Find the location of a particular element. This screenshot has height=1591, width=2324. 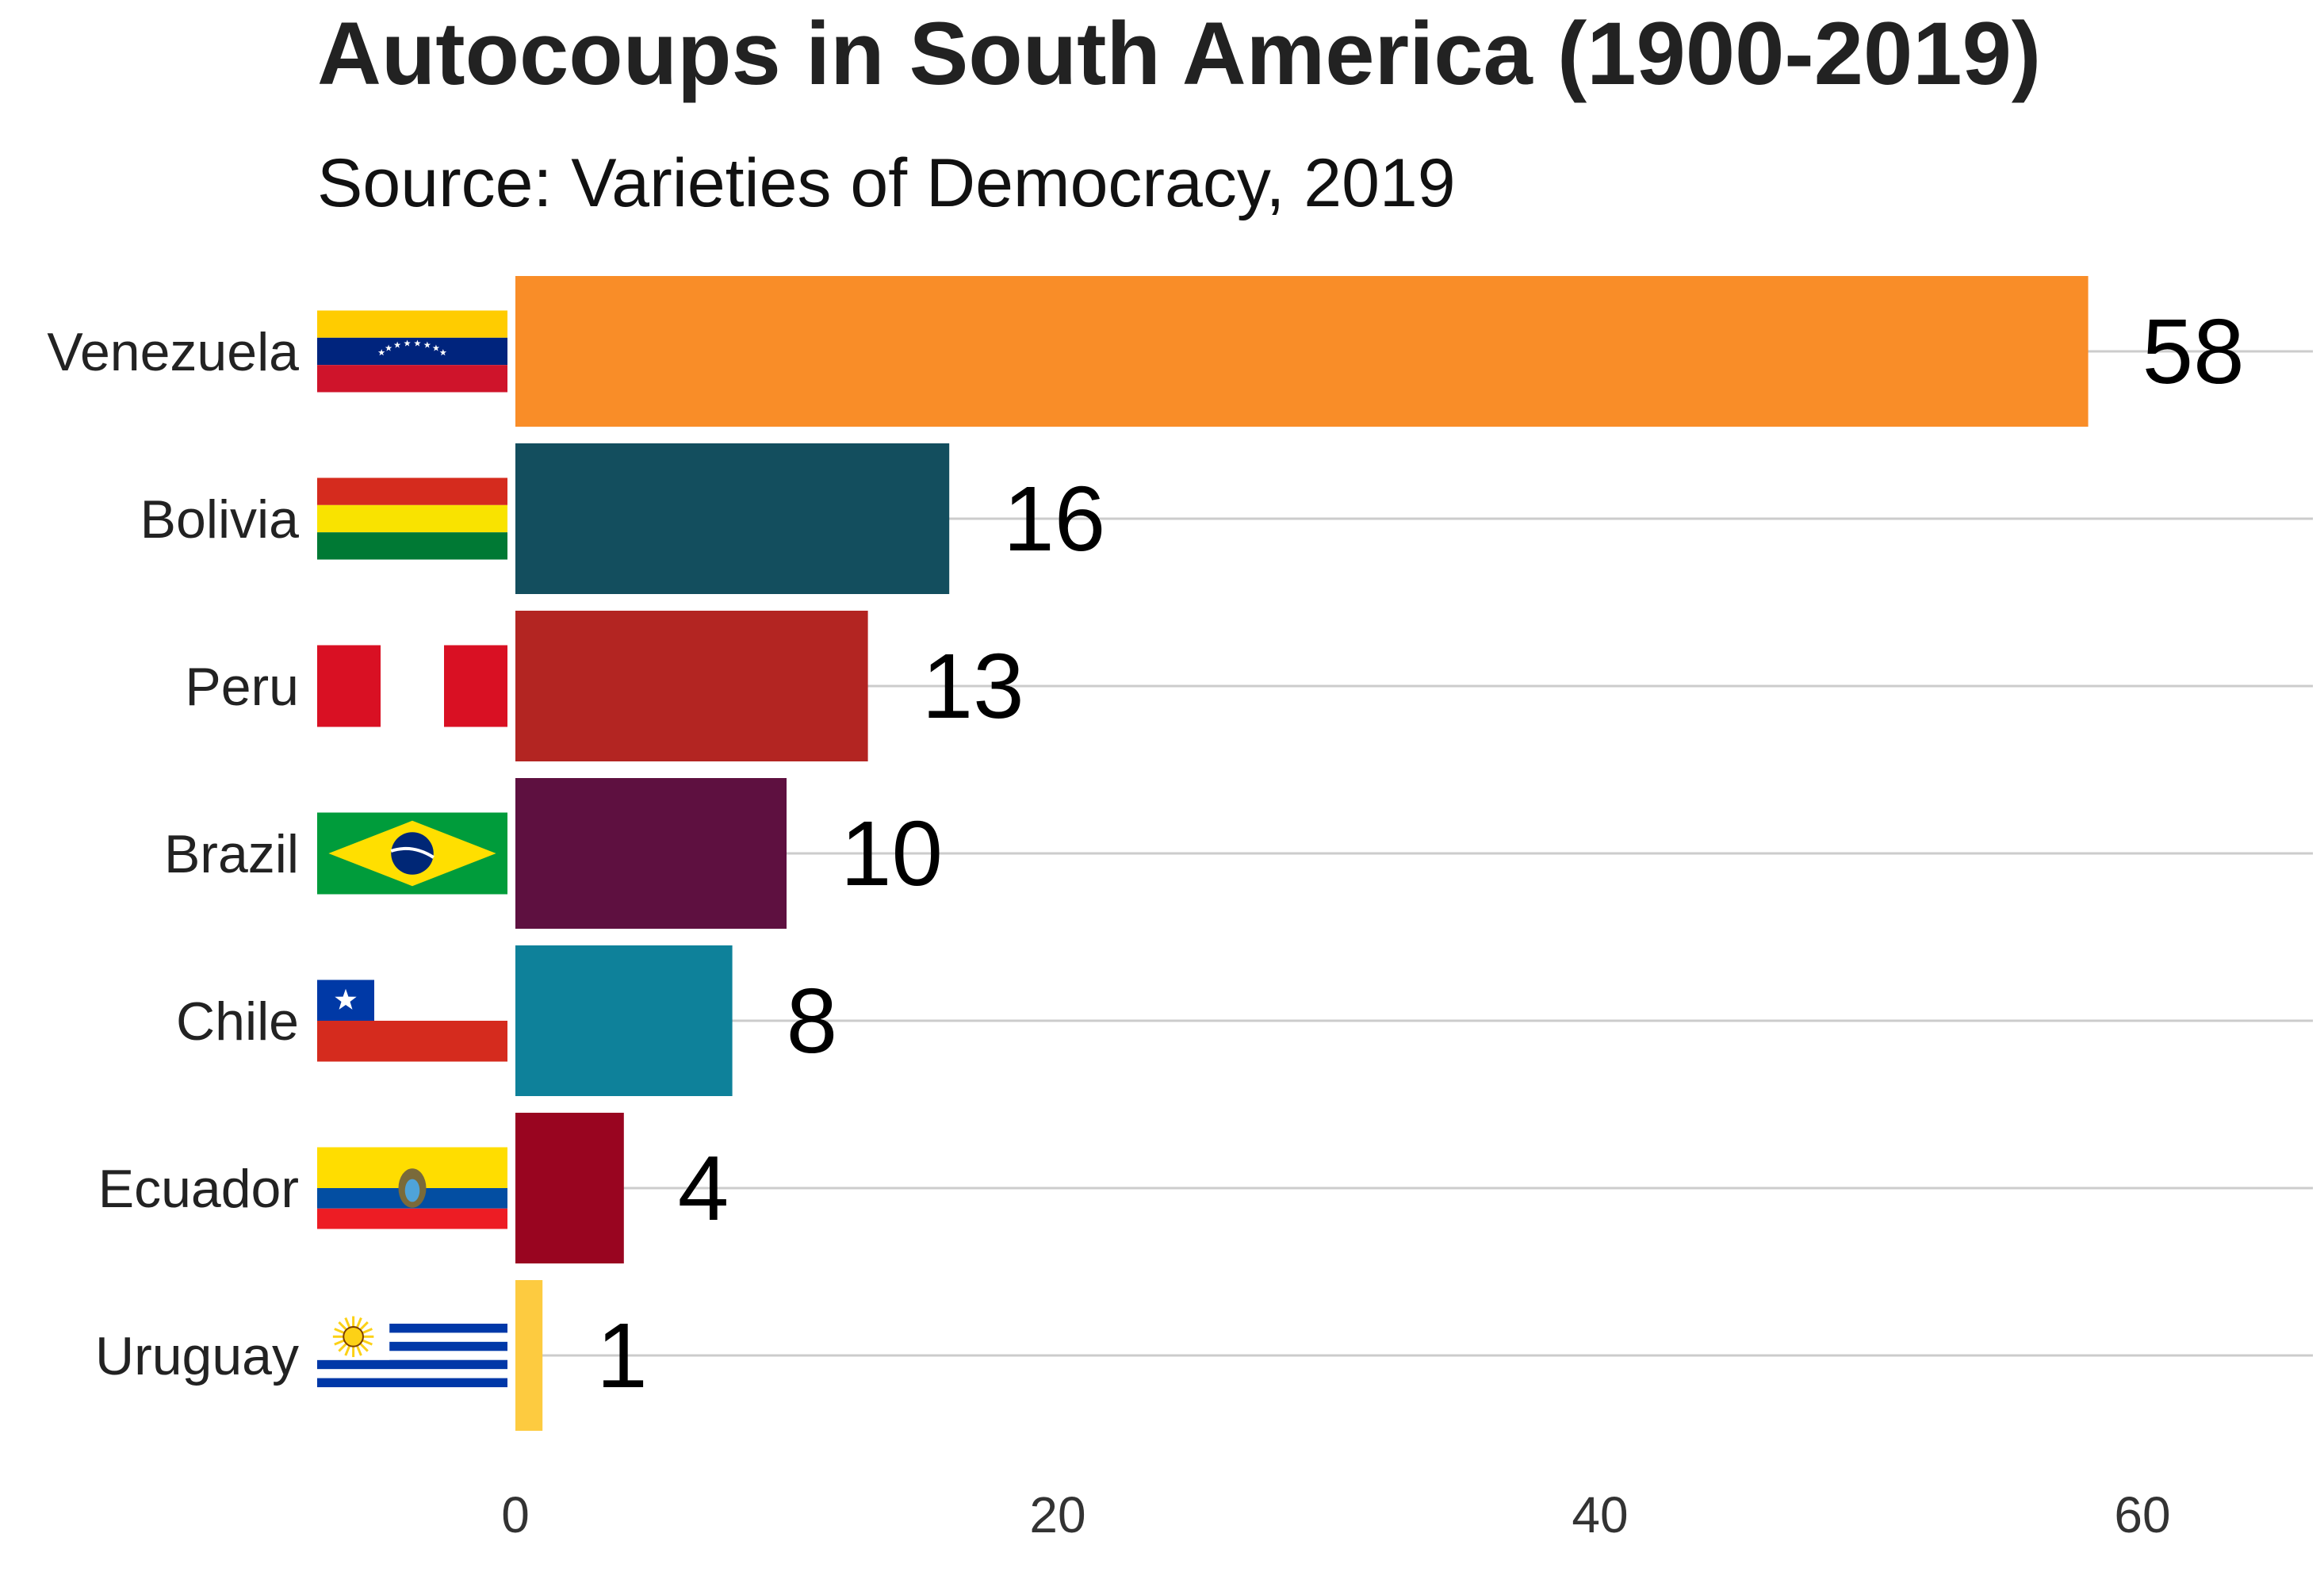

flag-sun is located at coordinates (353, 1336).